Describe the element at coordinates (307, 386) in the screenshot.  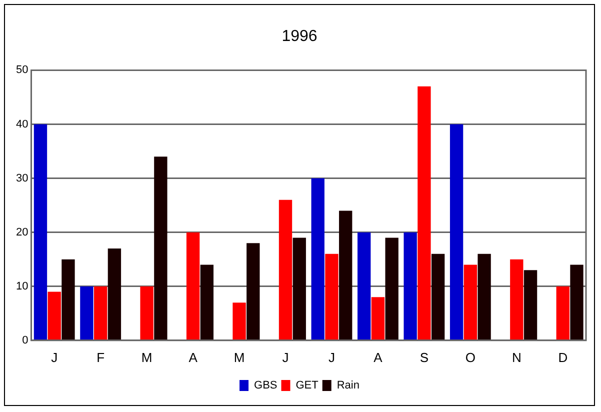
I see `legend-label: GET` at that location.